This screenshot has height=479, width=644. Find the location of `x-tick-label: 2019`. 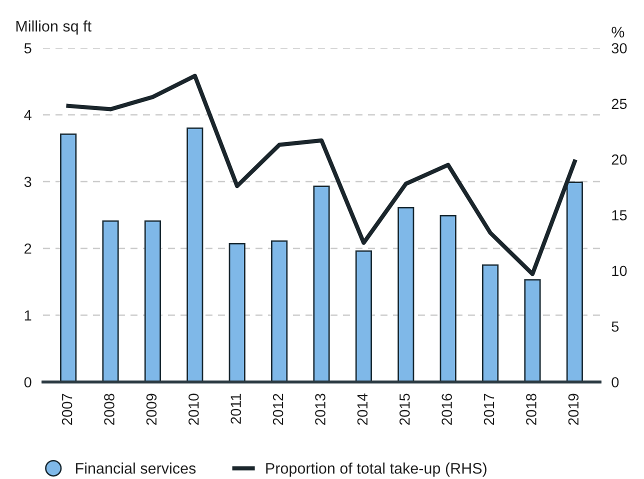

x-tick-label: 2019 is located at coordinates (573, 409).